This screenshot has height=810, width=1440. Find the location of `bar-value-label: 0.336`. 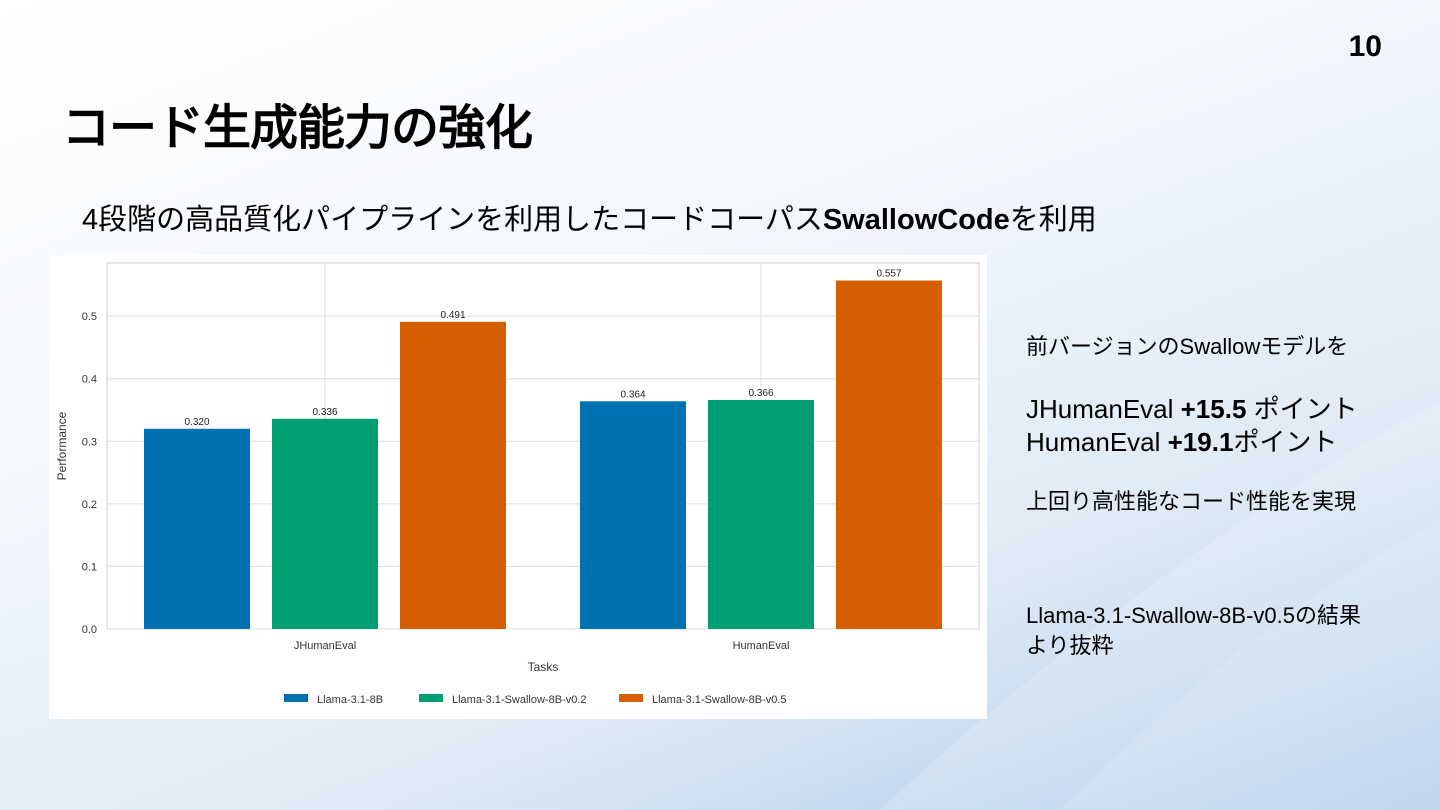

bar-value-label: 0.336 is located at coordinates (324, 412).